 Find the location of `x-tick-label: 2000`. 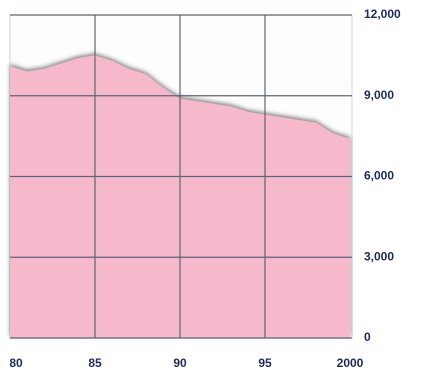

x-tick-label: 2000 is located at coordinates (350, 363).